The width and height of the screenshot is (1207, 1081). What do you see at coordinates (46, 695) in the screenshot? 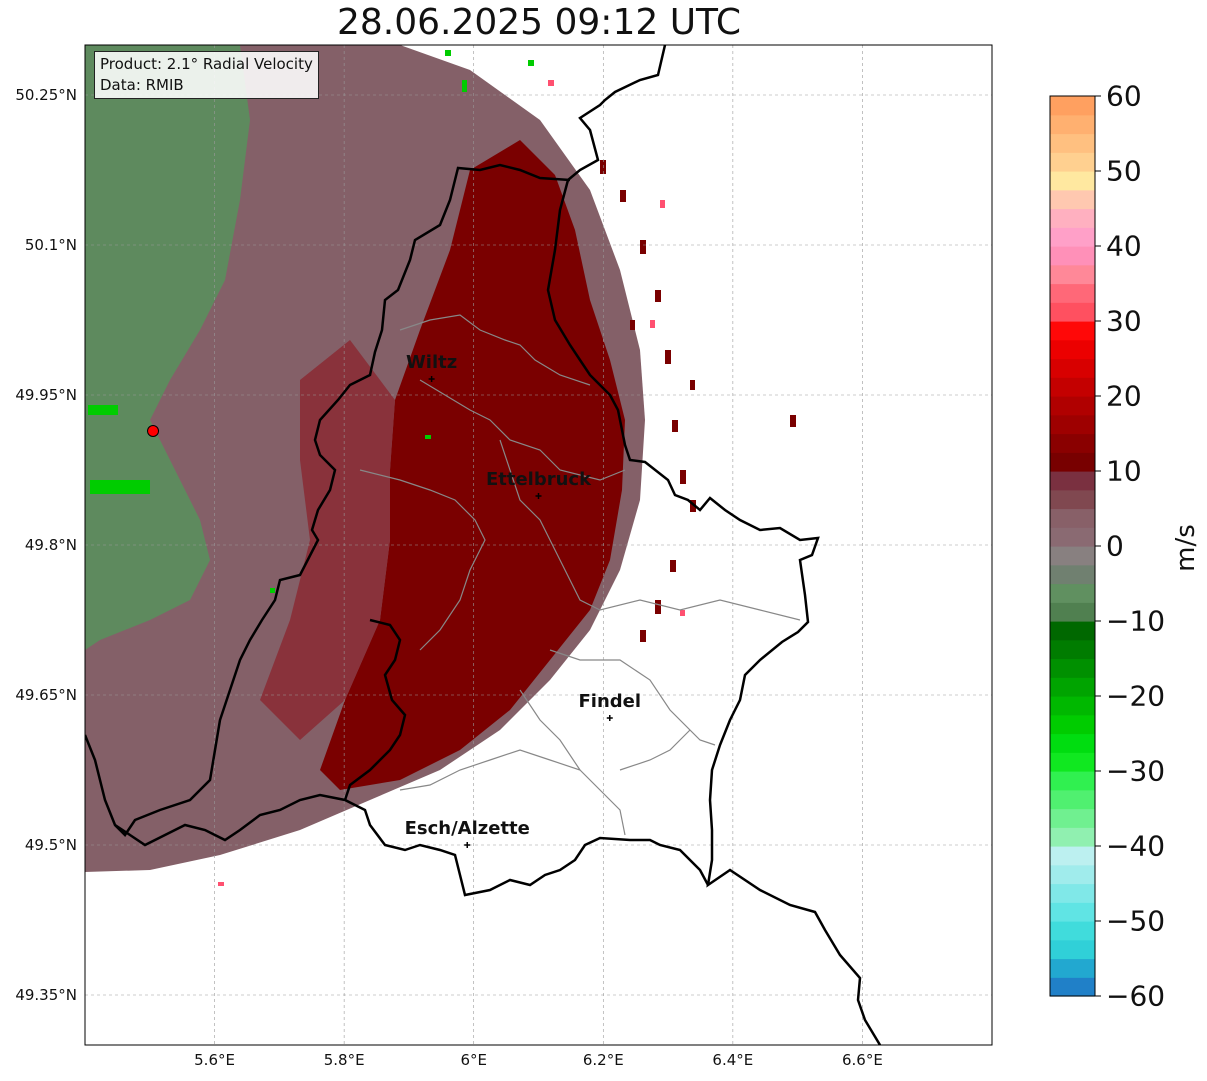
I see `lat-tick-label: 49.65°N` at bounding box center [46, 695].